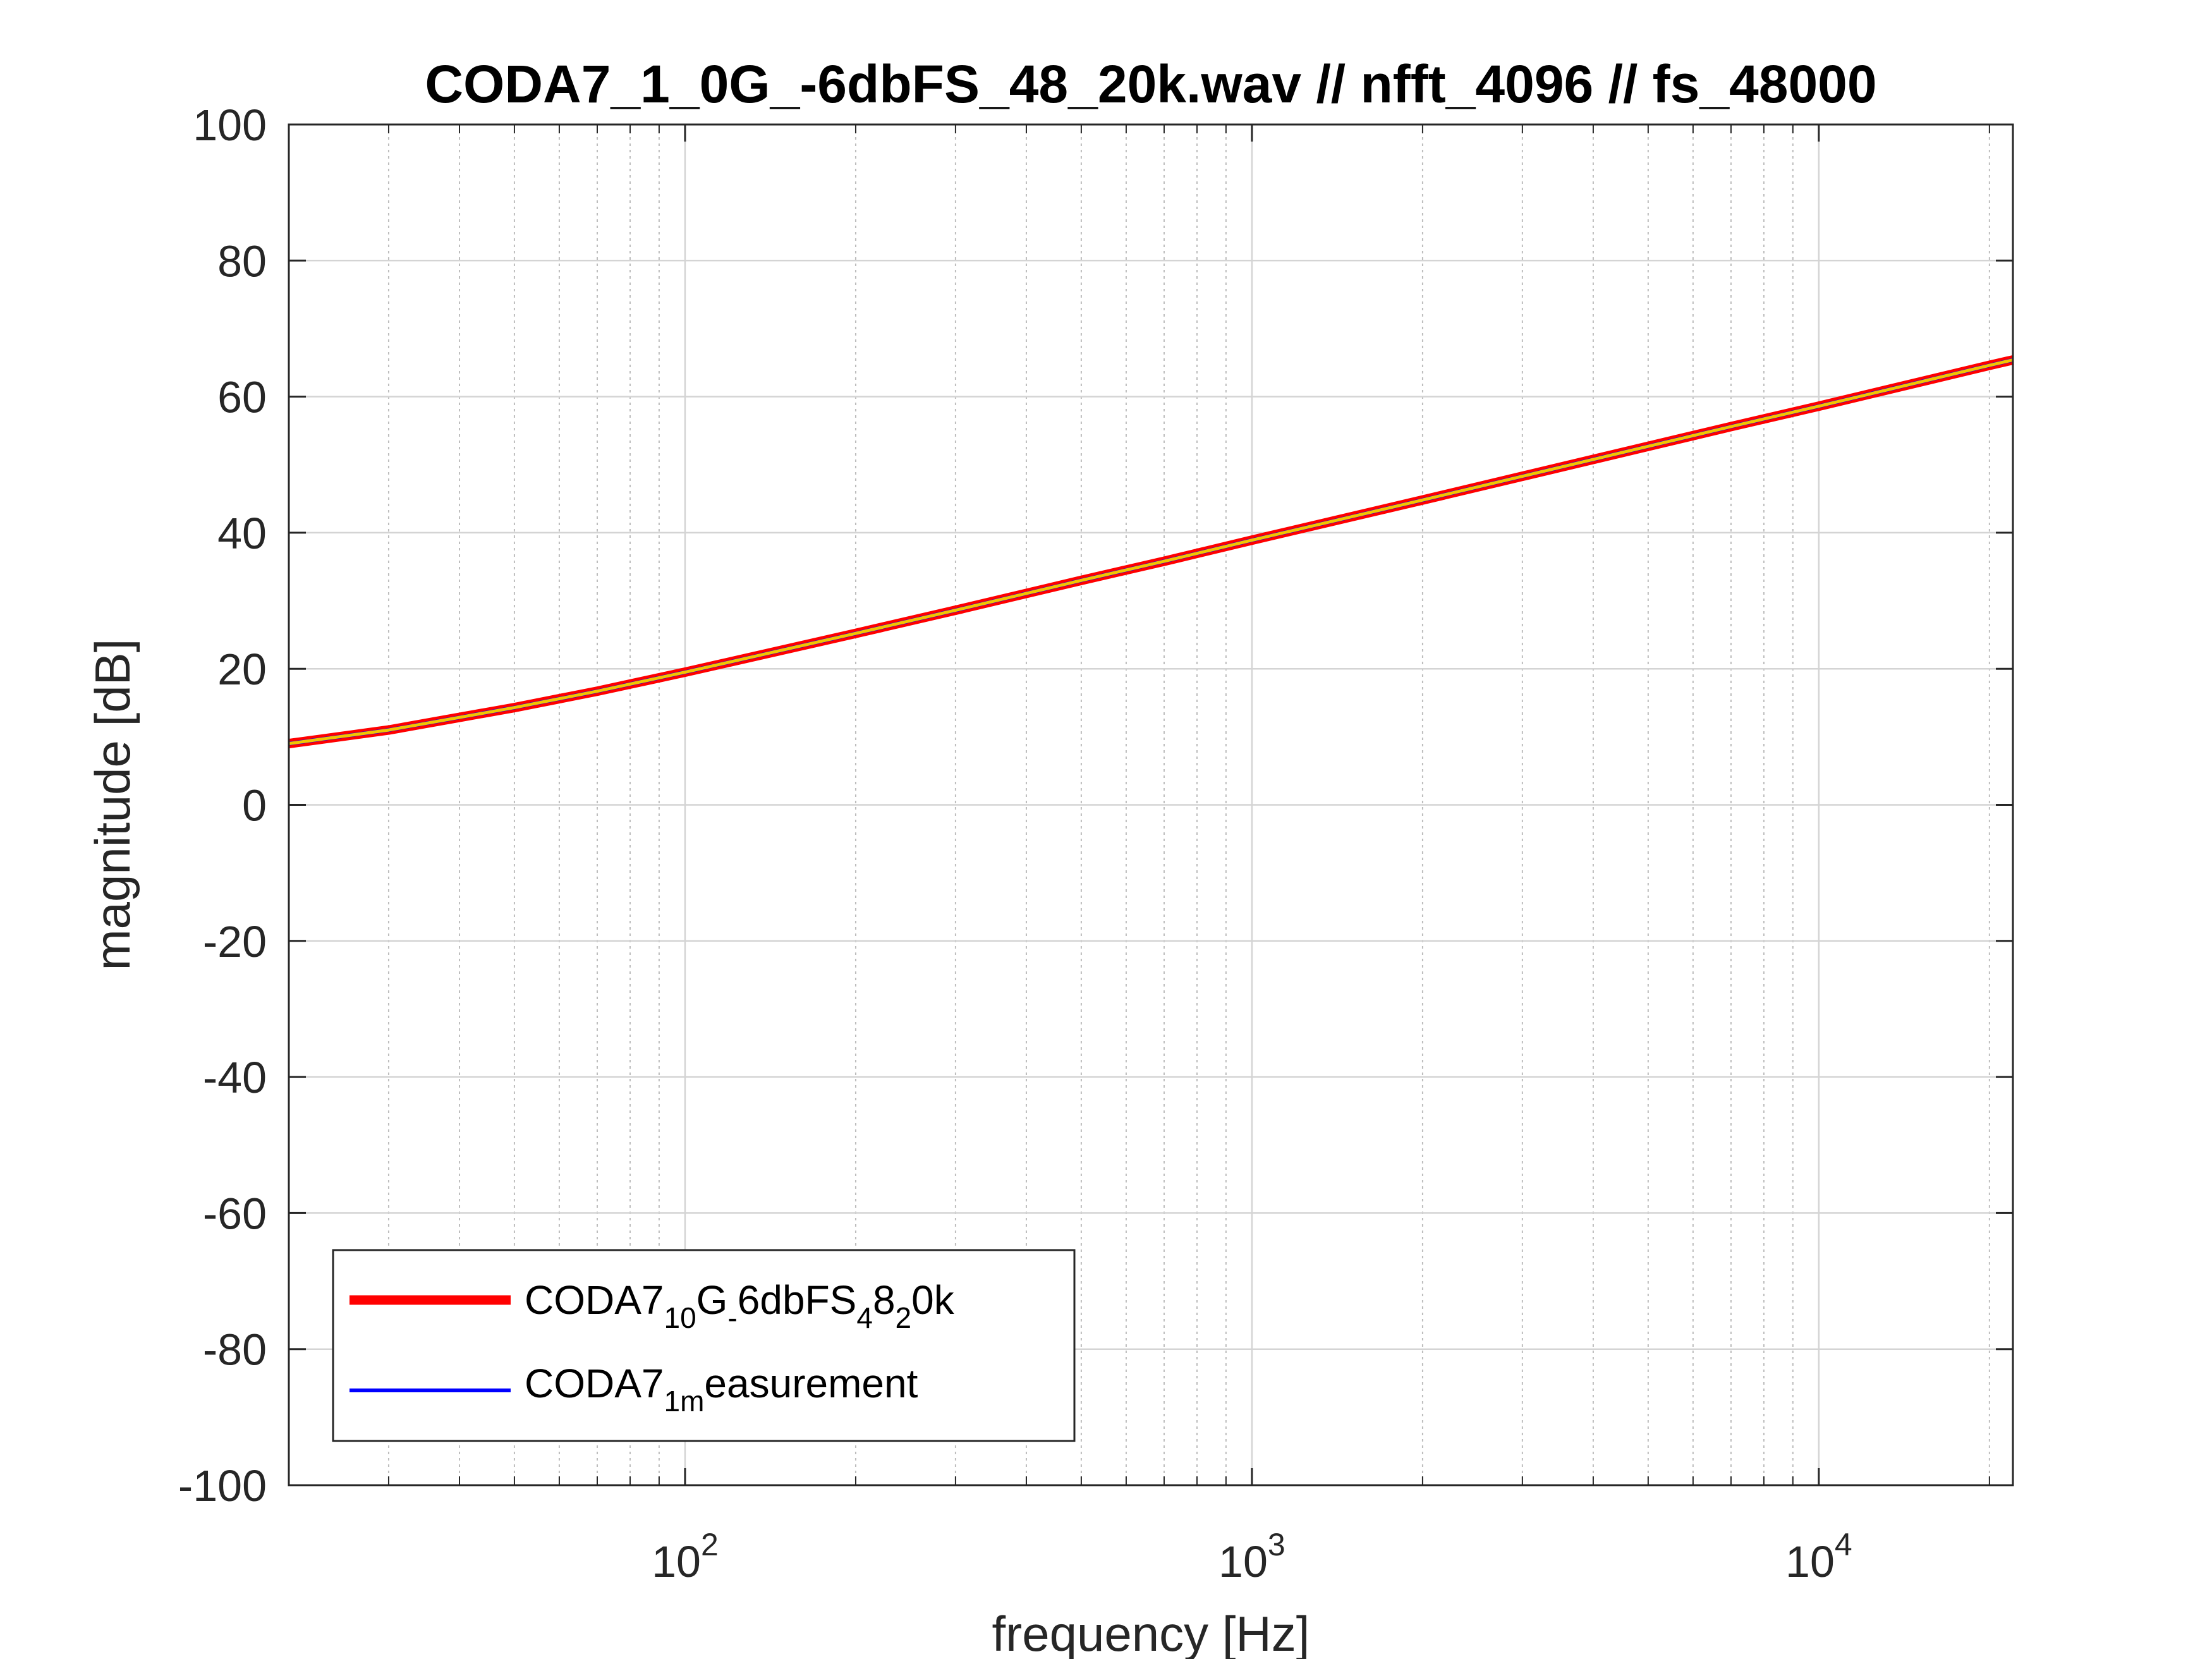 This screenshot has height=1659, width=2212. Describe the element at coordinates (685, 1556) in the screenshot. I see `x-tick-label: 10²` at that location.